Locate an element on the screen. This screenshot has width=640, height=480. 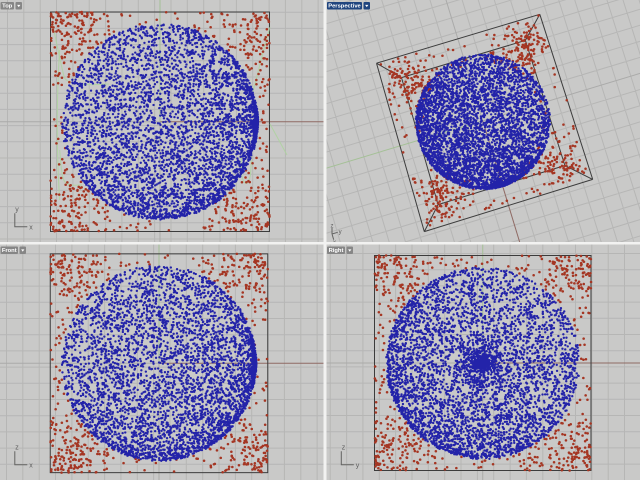
svg-text: Top is located at coordinates (7, 7).